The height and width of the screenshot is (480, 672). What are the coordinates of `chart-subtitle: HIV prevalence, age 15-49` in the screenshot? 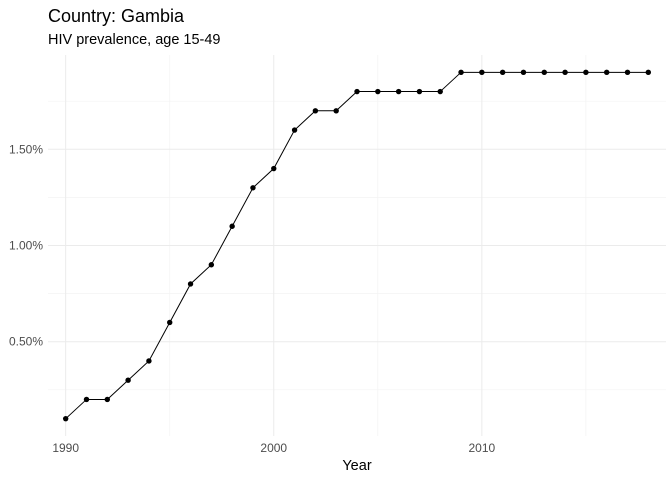 It's located at (134, 40).